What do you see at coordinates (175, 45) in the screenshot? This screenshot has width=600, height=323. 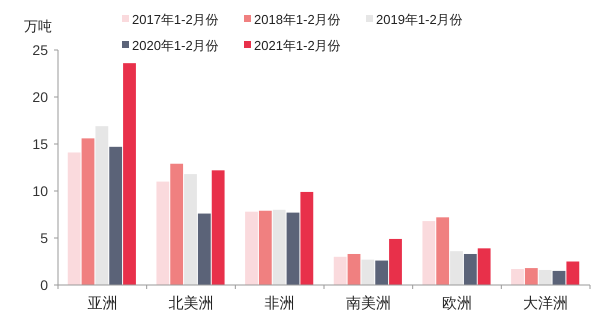 I see `legend-label: 2020年1-2月份` at bounding box center [175, 45].